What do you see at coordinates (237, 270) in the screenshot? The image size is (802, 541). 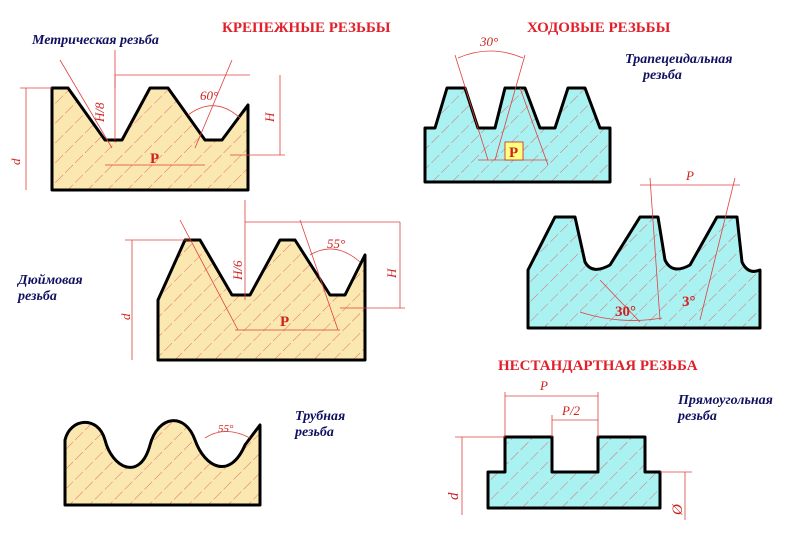 I see `dim-label: H/6` at bounding box center [237, 270].